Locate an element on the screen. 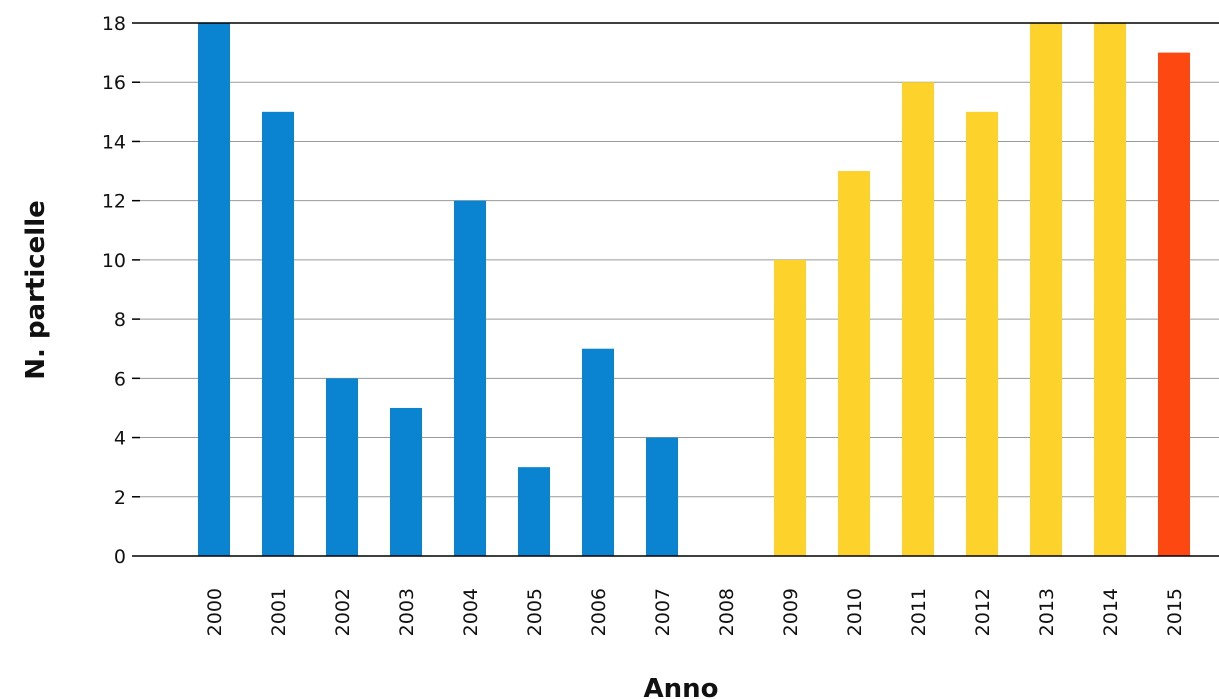 This screenshot has width=1219, height=699. bar-2003 is located at coordinates (406, 481).